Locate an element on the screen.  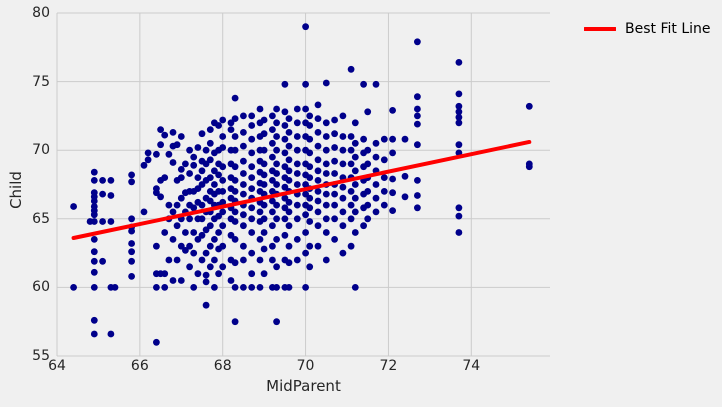
x-tick-label: 66 is located at coordinates (139, 366).